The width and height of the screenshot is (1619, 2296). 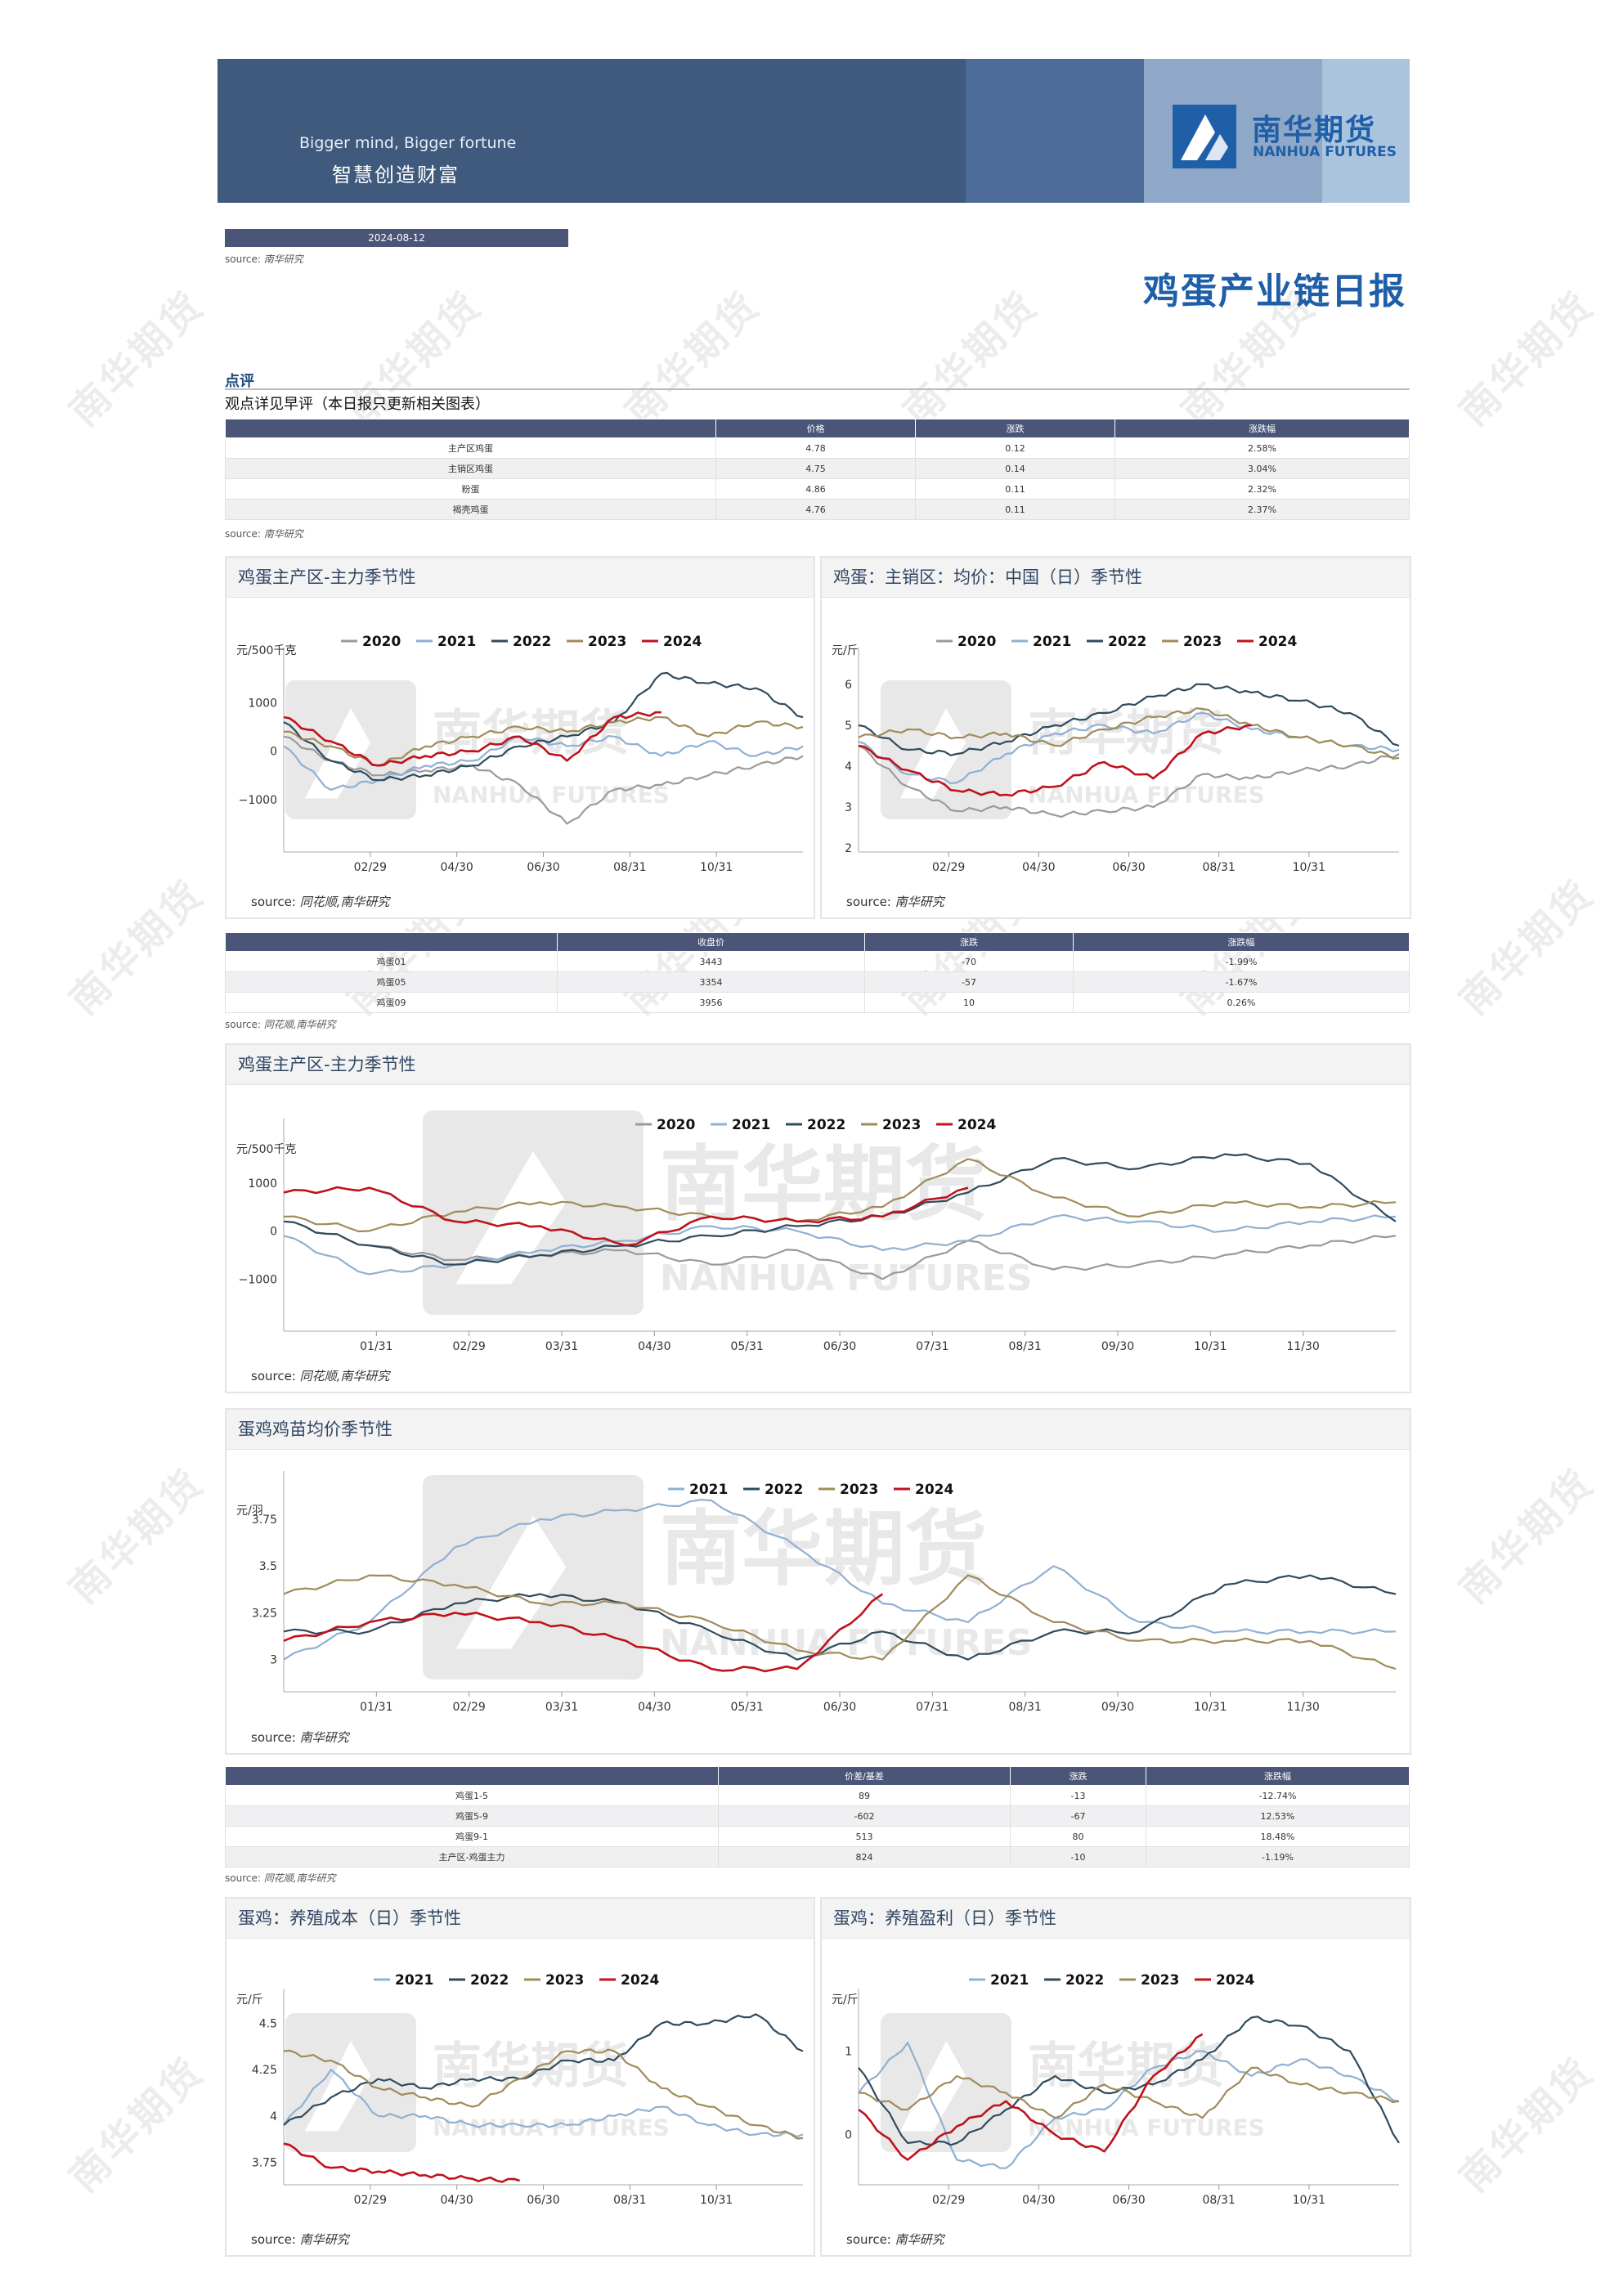 I want to click on table-header-row: 收盘价 涨跌 涨跌幅, so click(x=817, y=942).